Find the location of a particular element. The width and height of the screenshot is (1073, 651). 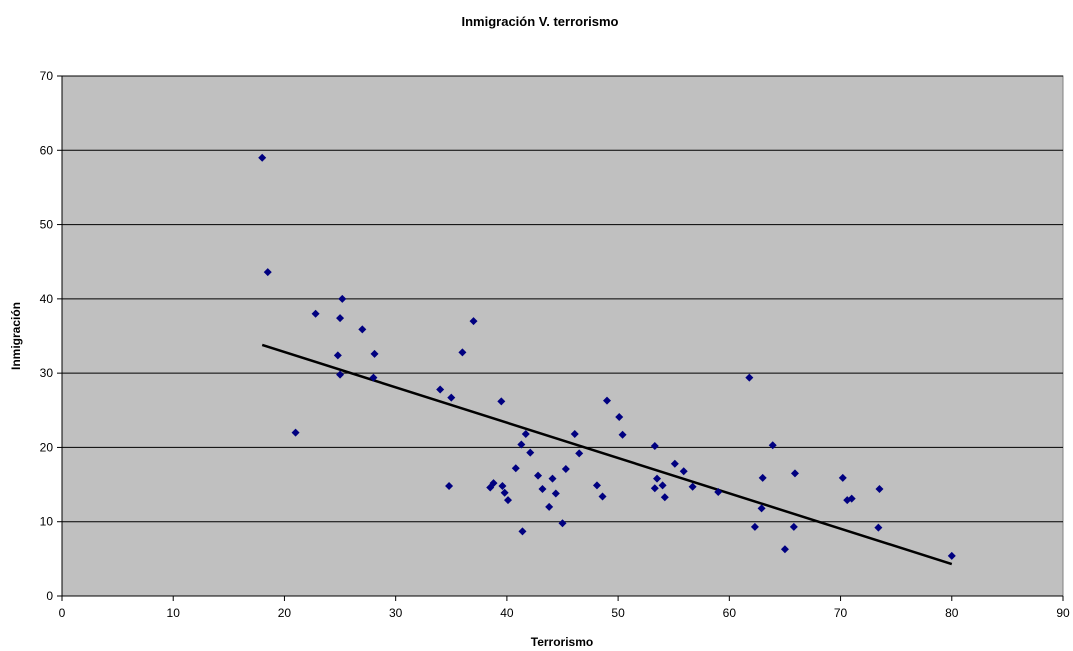

y-tick-label: 20 is located at coordinates (47, 447).